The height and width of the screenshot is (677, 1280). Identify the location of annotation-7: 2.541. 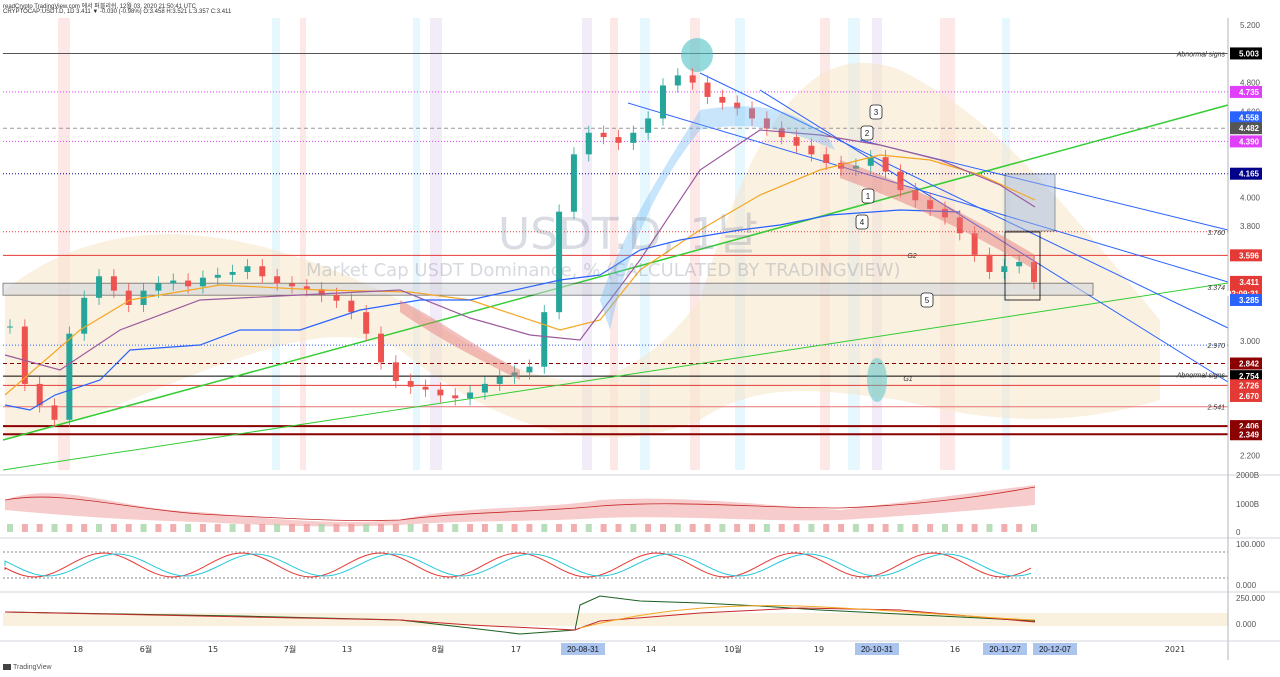
(1215, 408).